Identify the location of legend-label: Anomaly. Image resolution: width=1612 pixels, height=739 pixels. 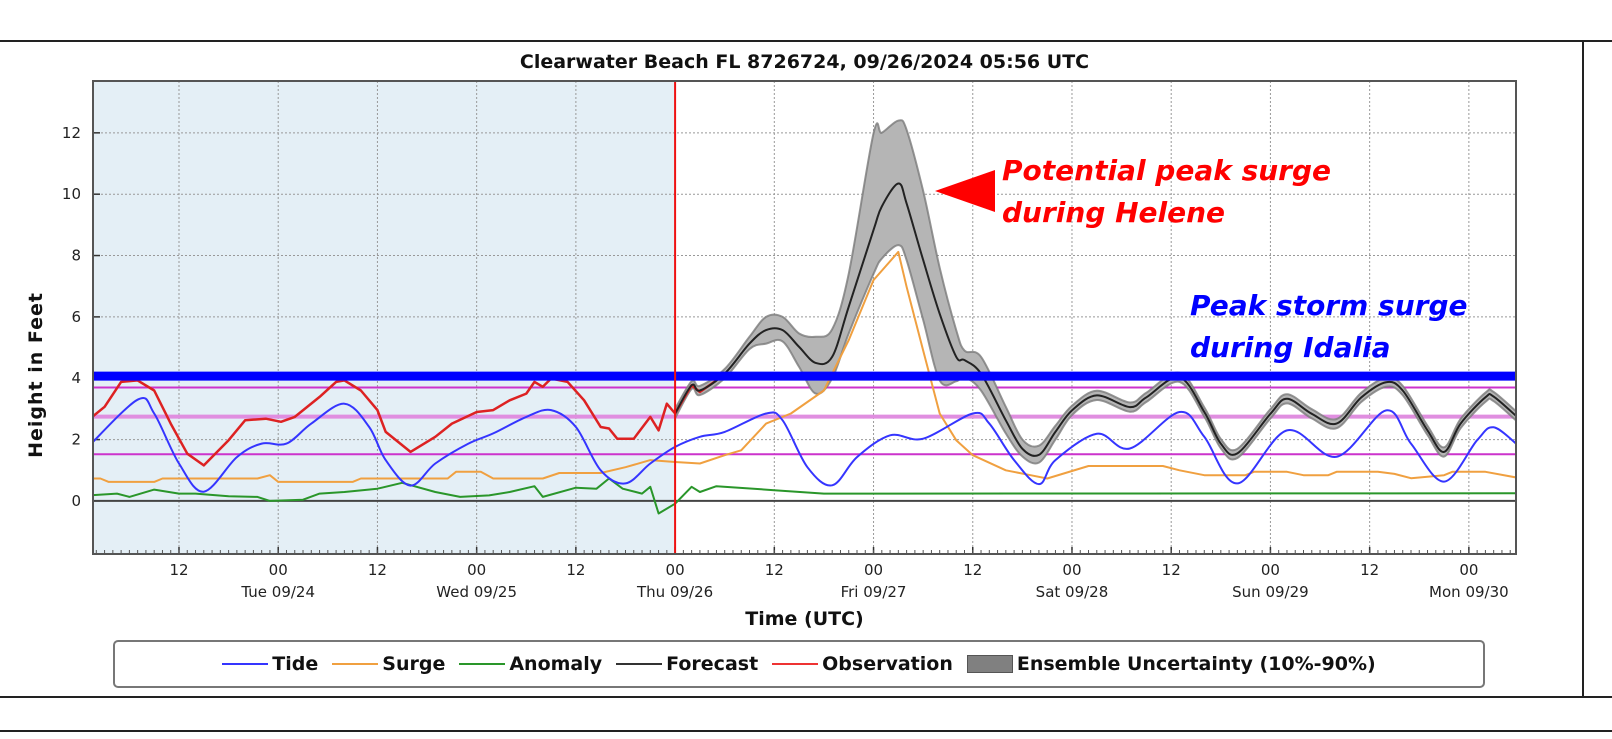
(556, 664).